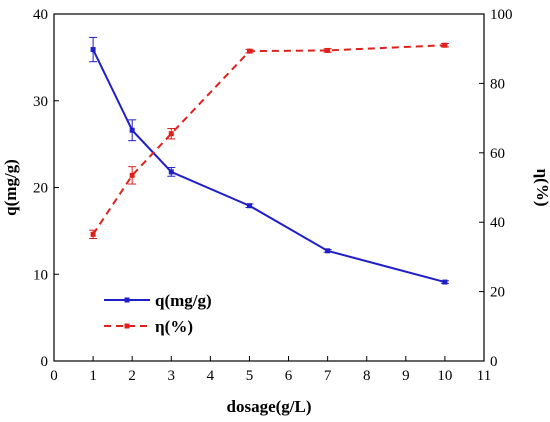 This screenshot has height=422, width=550. Describe the element at coordinates (497, 154) in the screenshot. I see `y-right-tick-label: 60` at that location.